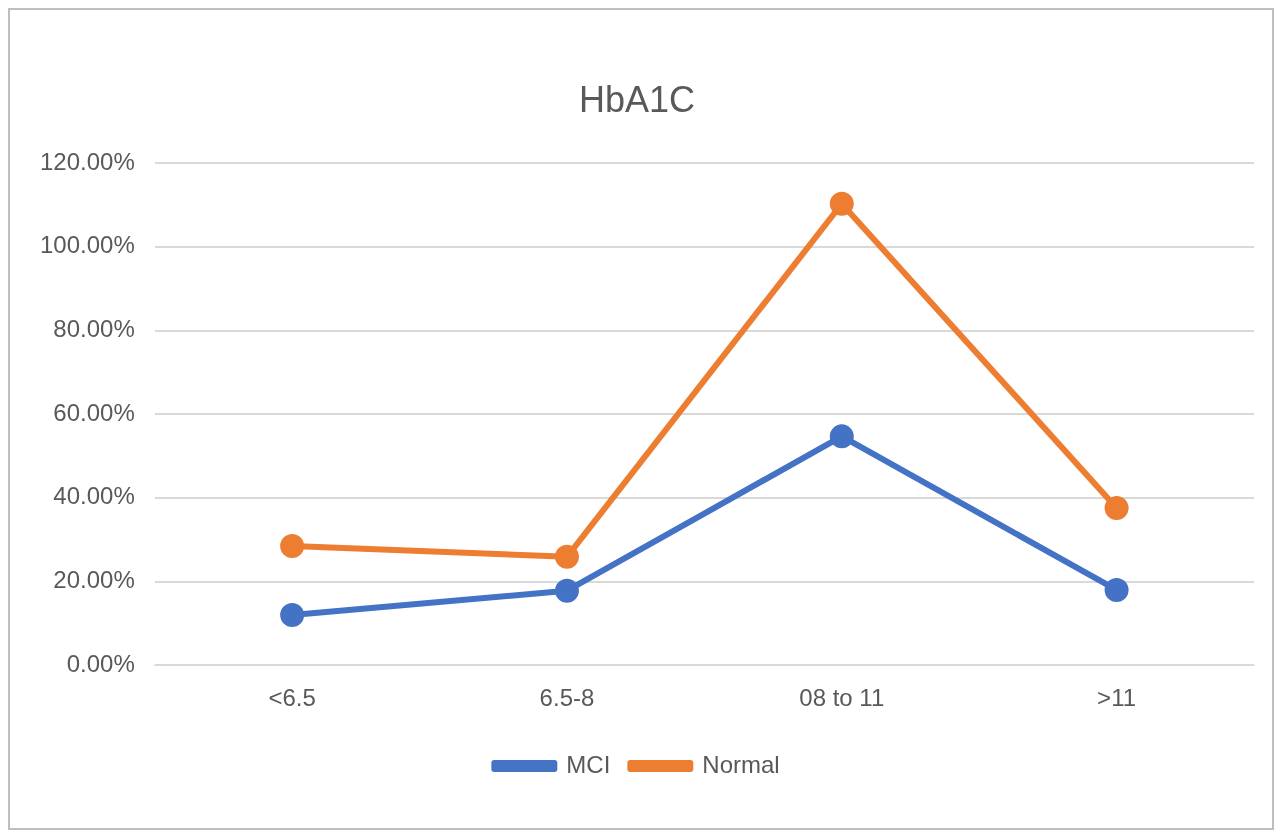 The image size is (1282, 838). Describe the element at coordinates (94, 412) in the screenshot. I see `y-tick-label: 60.00%` at that location.